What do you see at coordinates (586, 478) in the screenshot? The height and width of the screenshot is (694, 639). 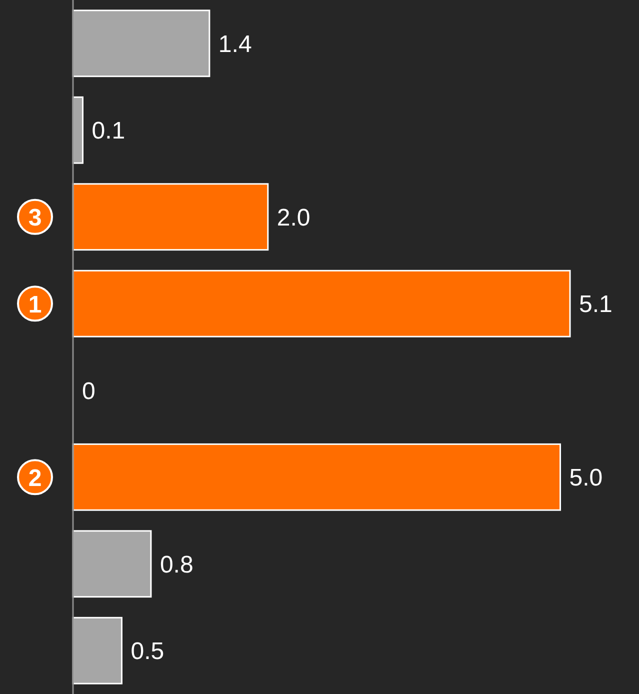 I see `data-label: 5.0` at bounding box center [586, 478].